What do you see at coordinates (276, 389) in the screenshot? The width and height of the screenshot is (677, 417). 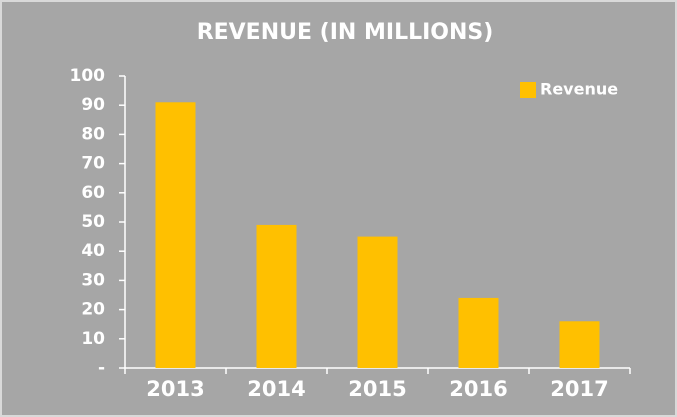 I see `x-tick-label: 2014` at bounding box center [276, 389].